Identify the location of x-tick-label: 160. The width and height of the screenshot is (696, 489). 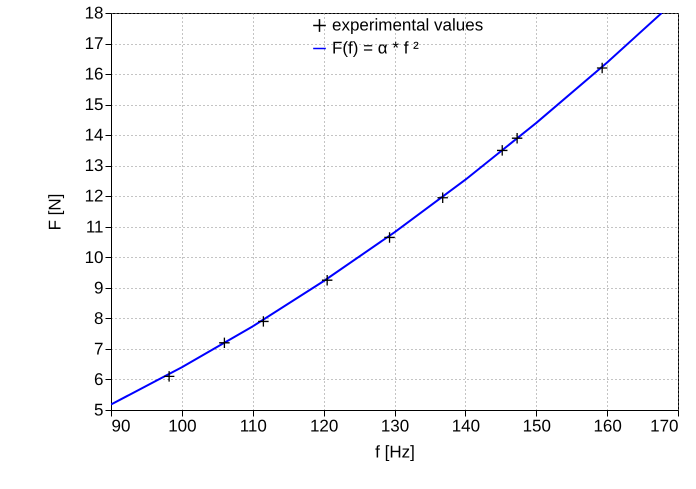
(607, 426).